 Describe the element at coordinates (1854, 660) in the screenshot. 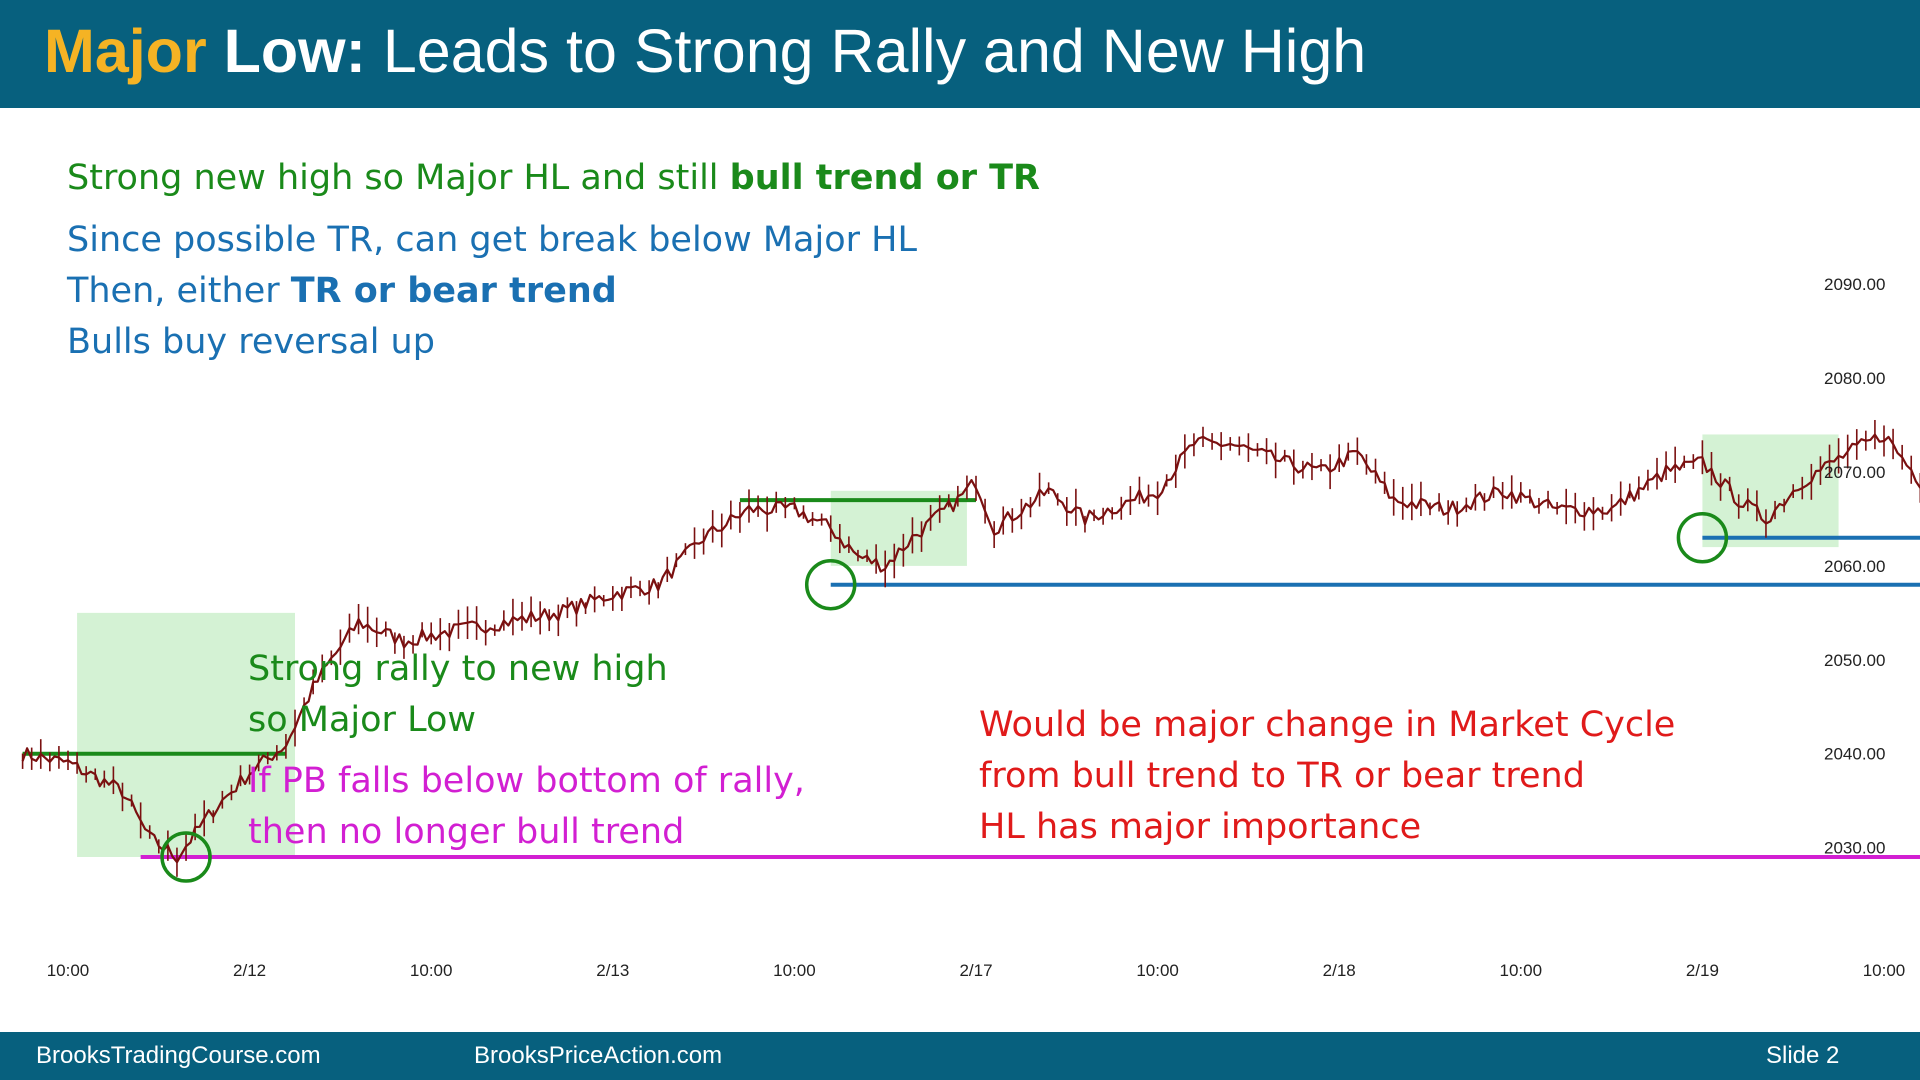

I see `y-tick-label: 2050.00` at that location.